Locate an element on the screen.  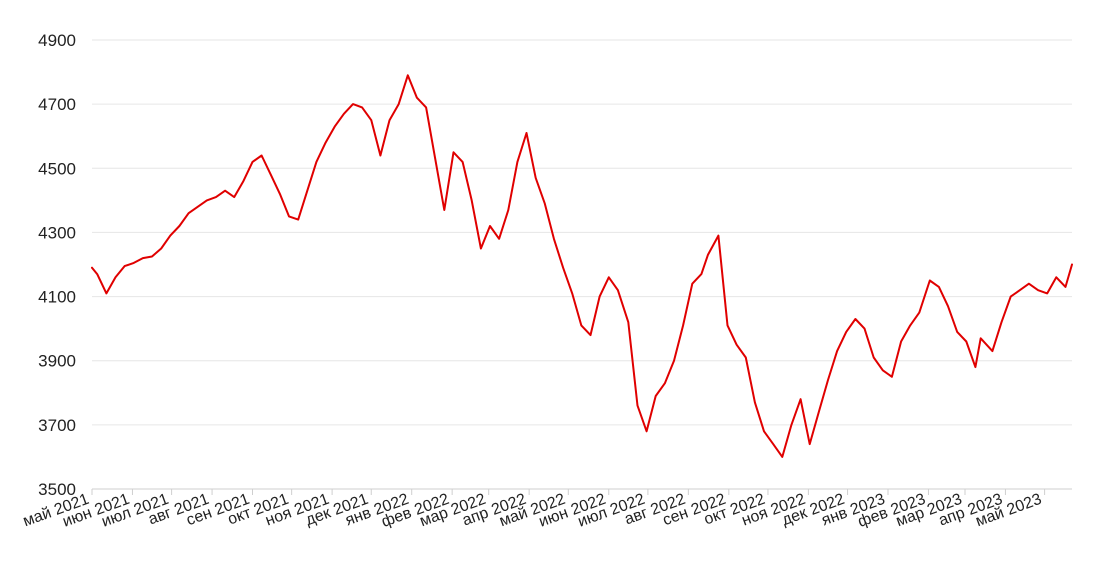
y-tick-label: 4100 is located at coordinates (57, 297).